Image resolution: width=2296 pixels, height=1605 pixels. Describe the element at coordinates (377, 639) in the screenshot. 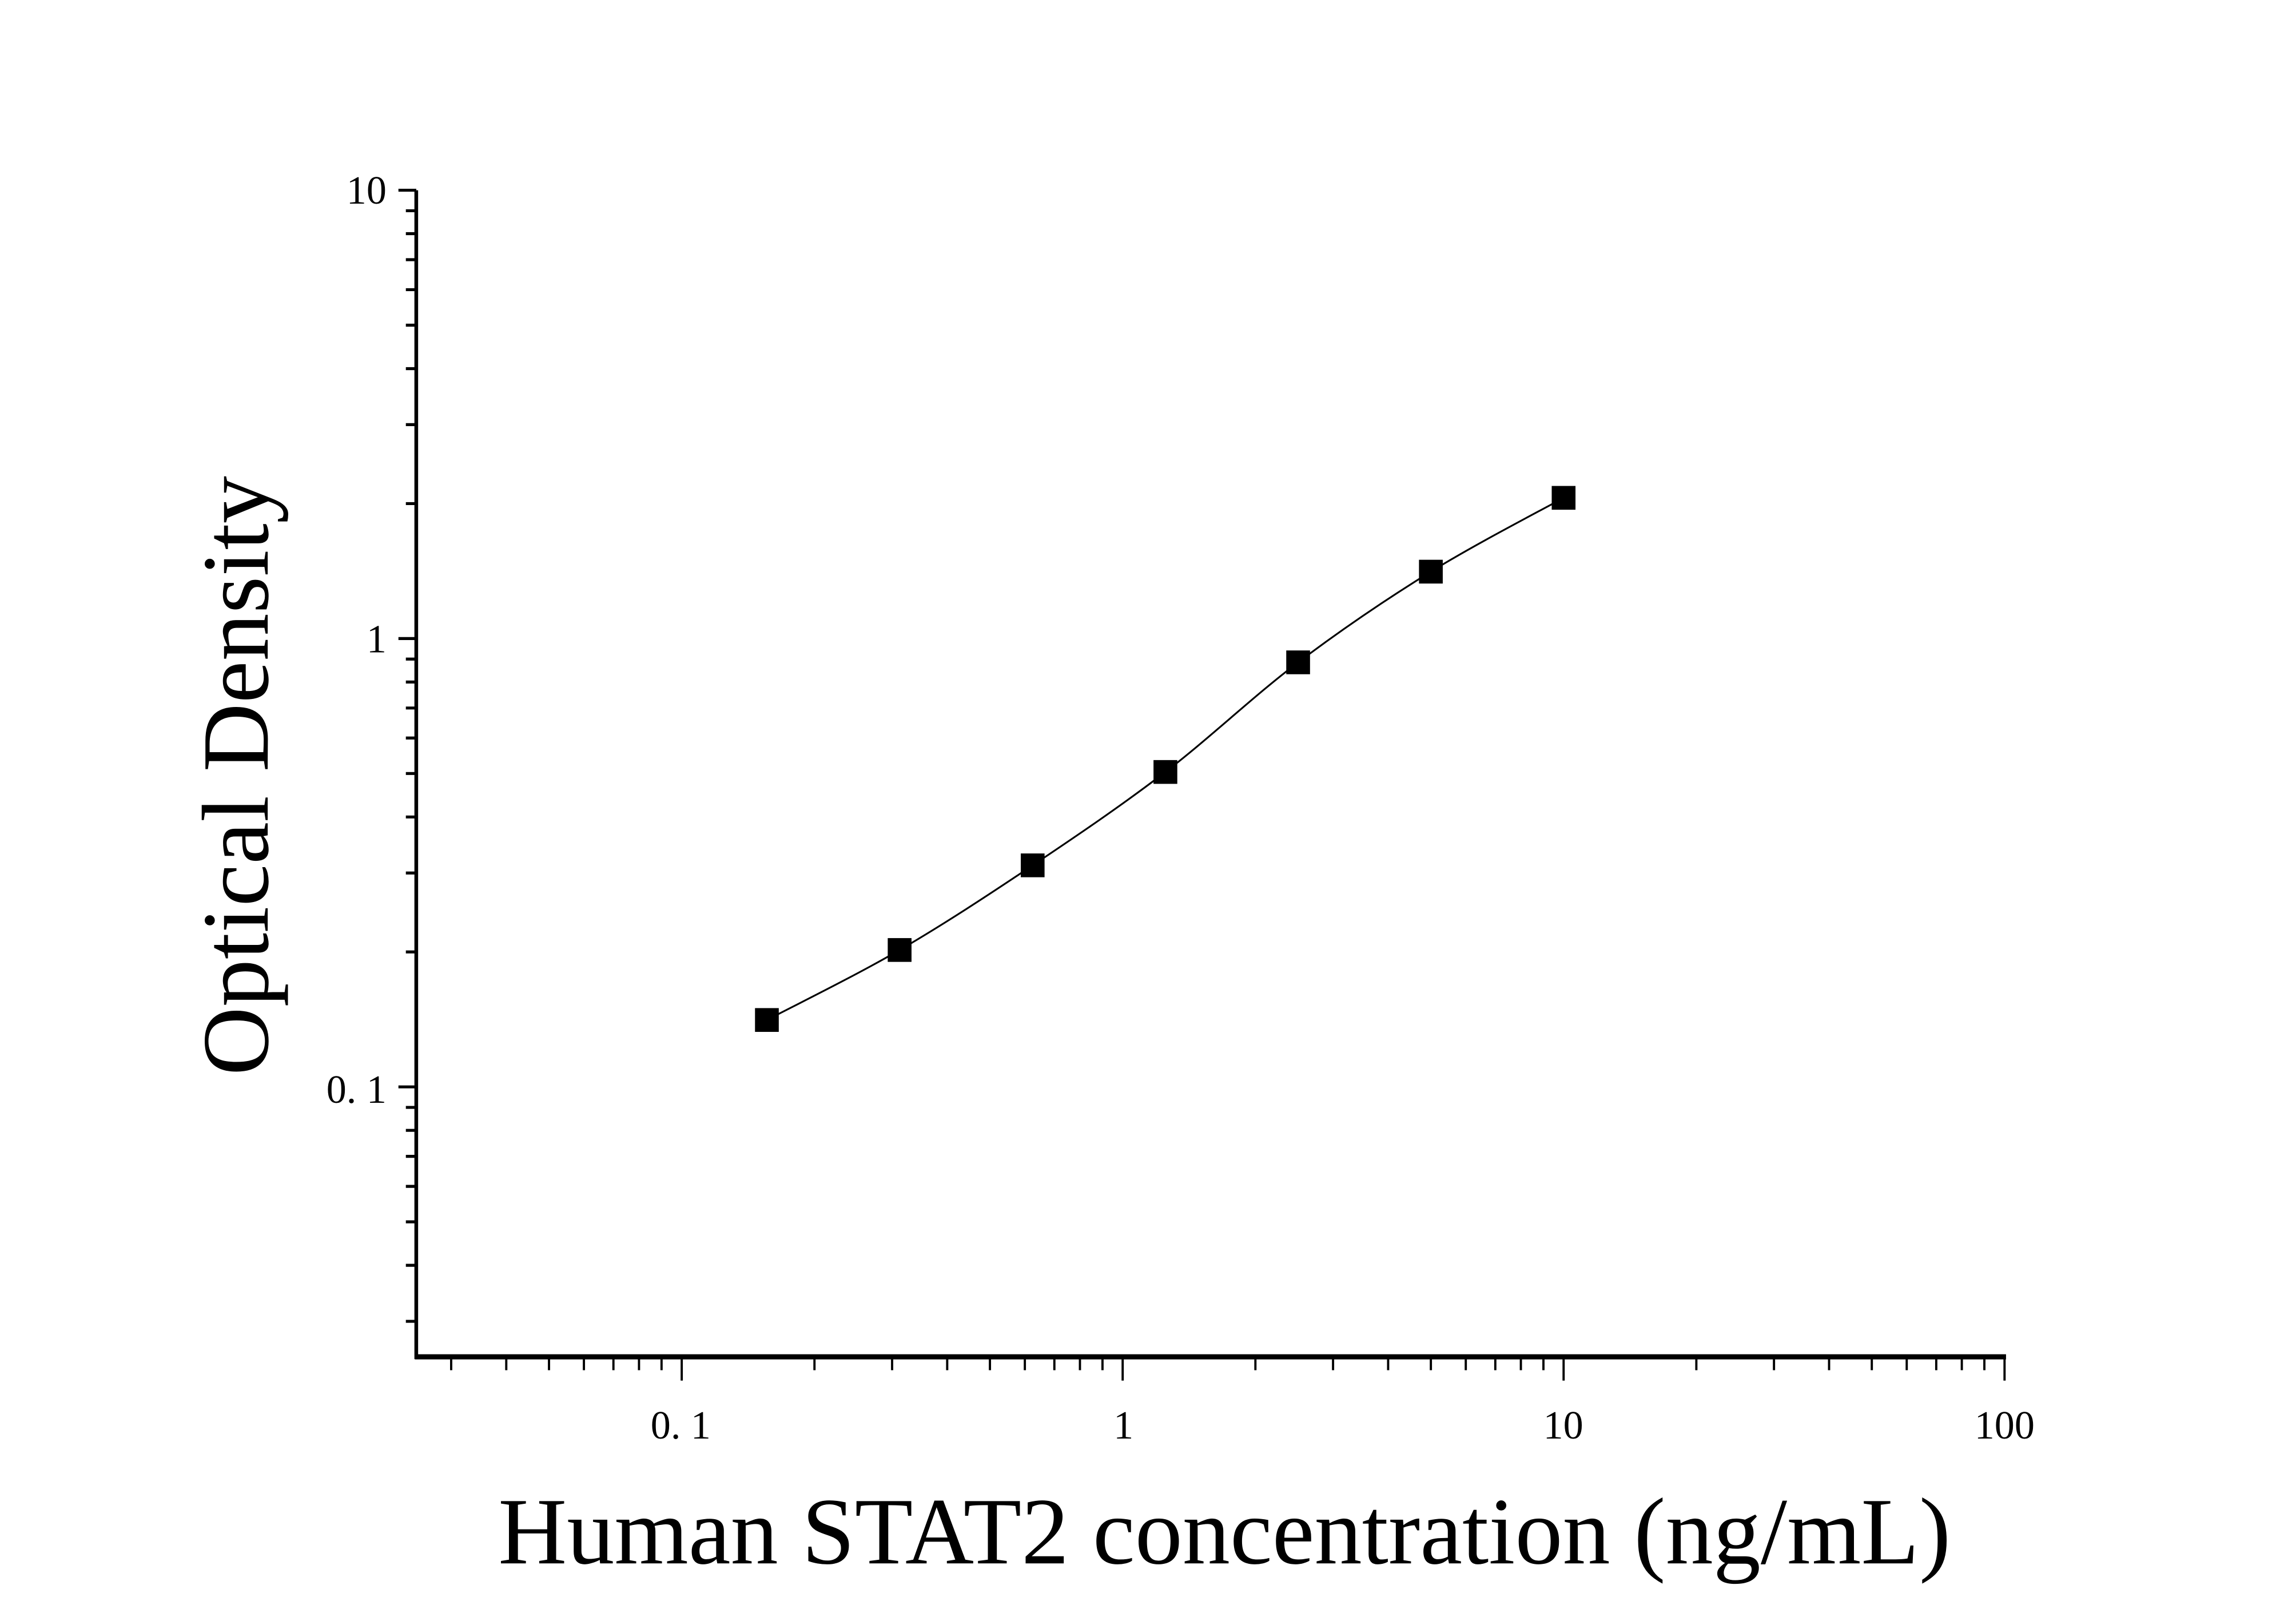

I see `y-tick-label-1: 1` at that location.